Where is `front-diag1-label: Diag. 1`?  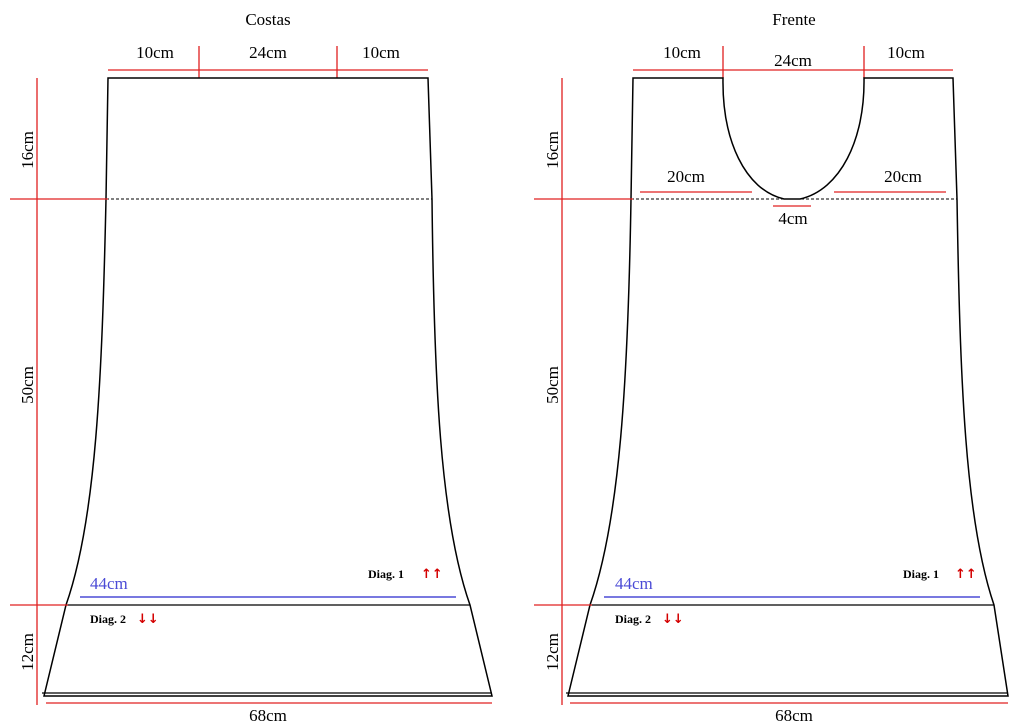
front-diag1-label: Diag. 1 is located at coordinates (921, 574).